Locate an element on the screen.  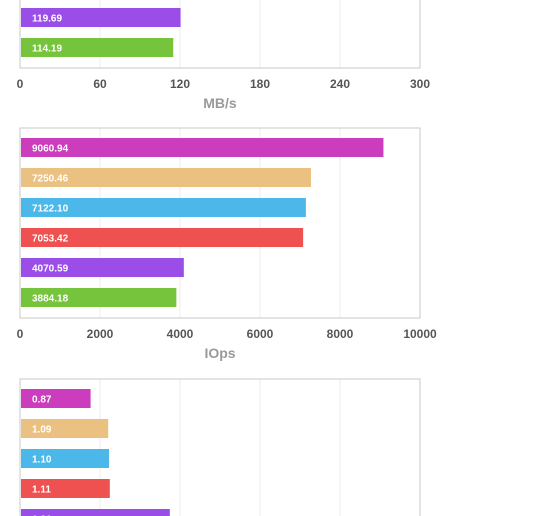
bar-value-label: 0.87 is located at coordinates (42, 400).